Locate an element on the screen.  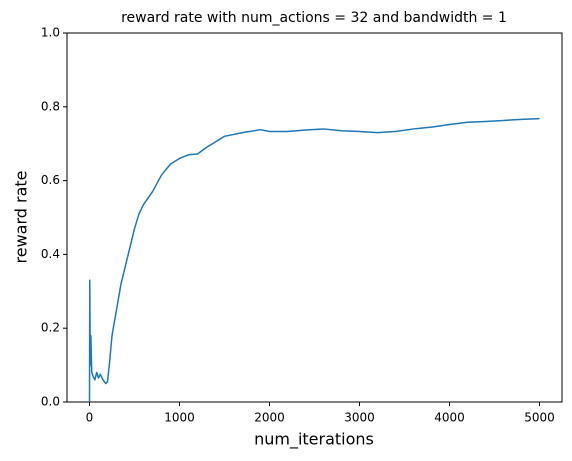
y-tick-label: 0.2 is located at coordinates (50, 328).